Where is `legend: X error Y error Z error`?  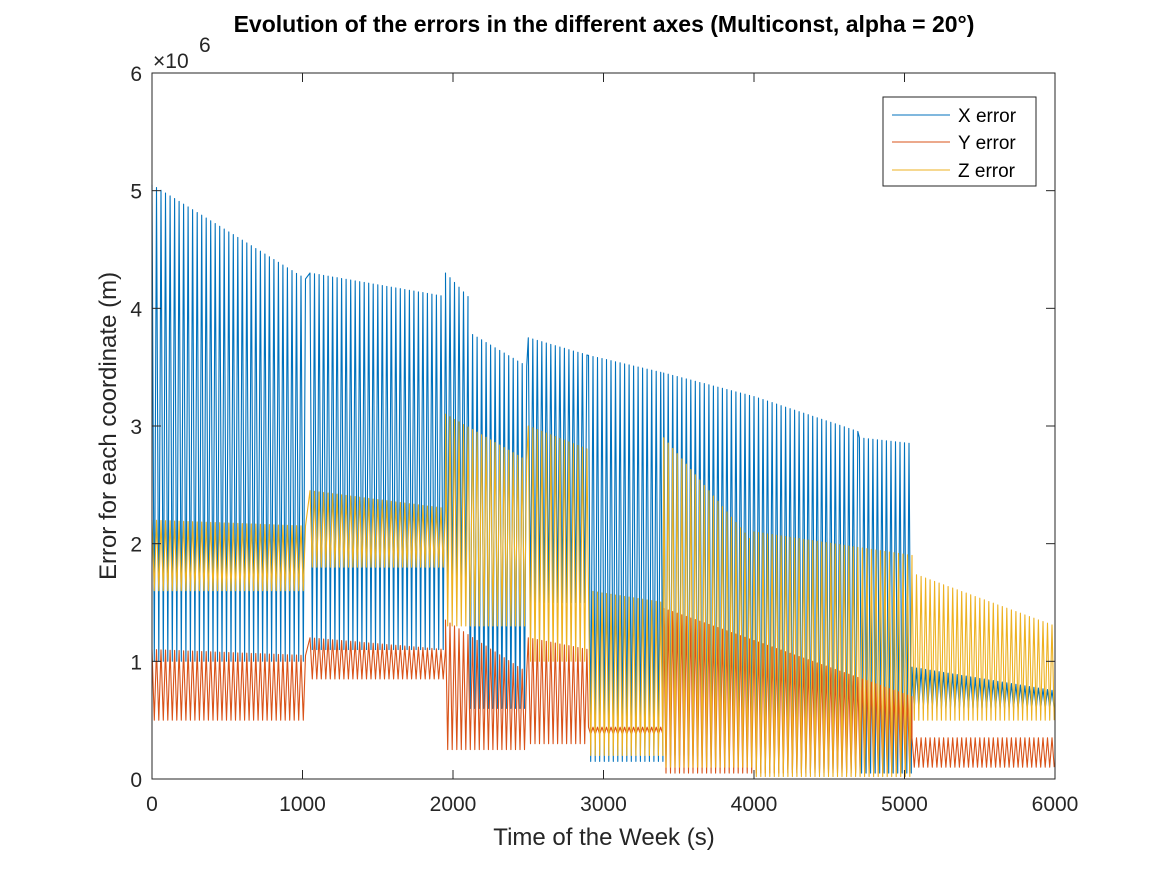
legend: X error Y error Z error is located at coordinates (959, 141).